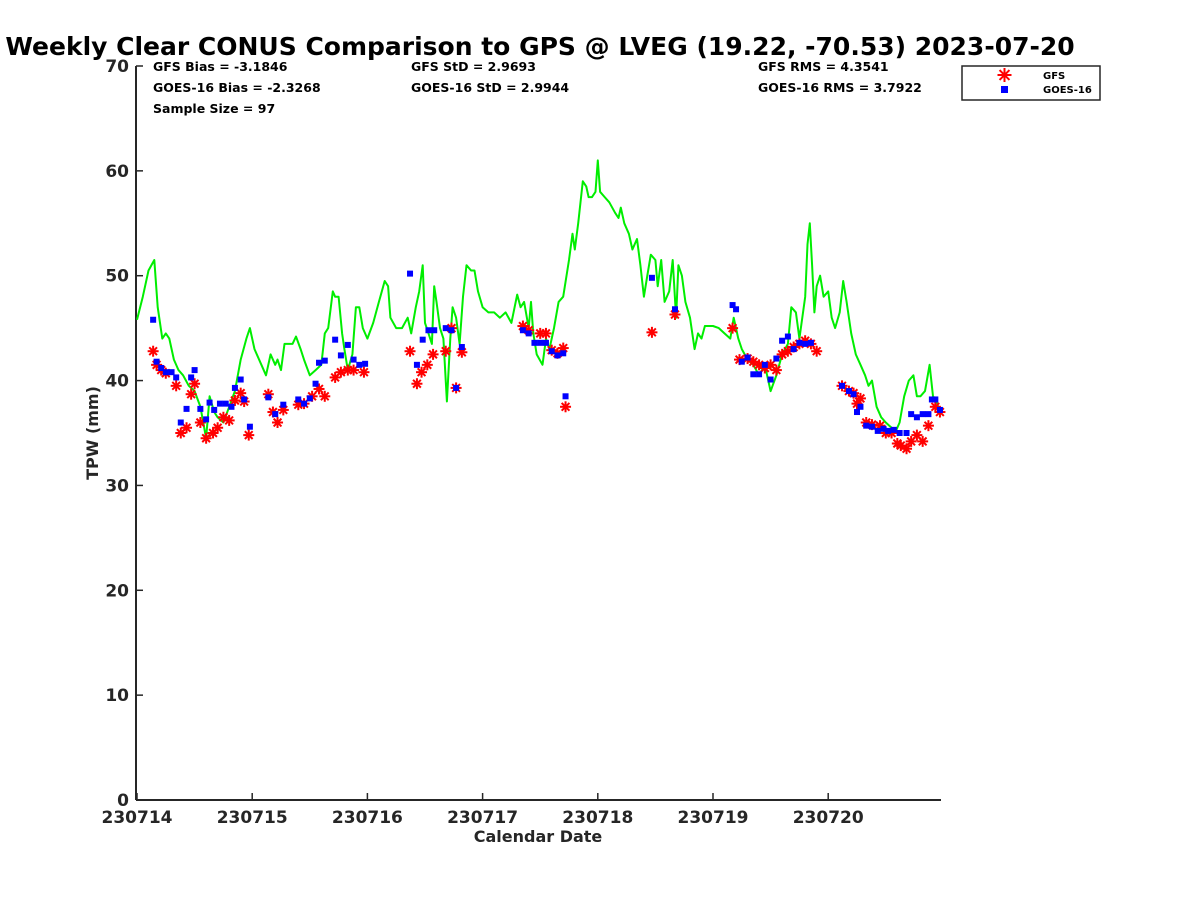  I want to click on y-tick-label: 10, so click(117, 696).